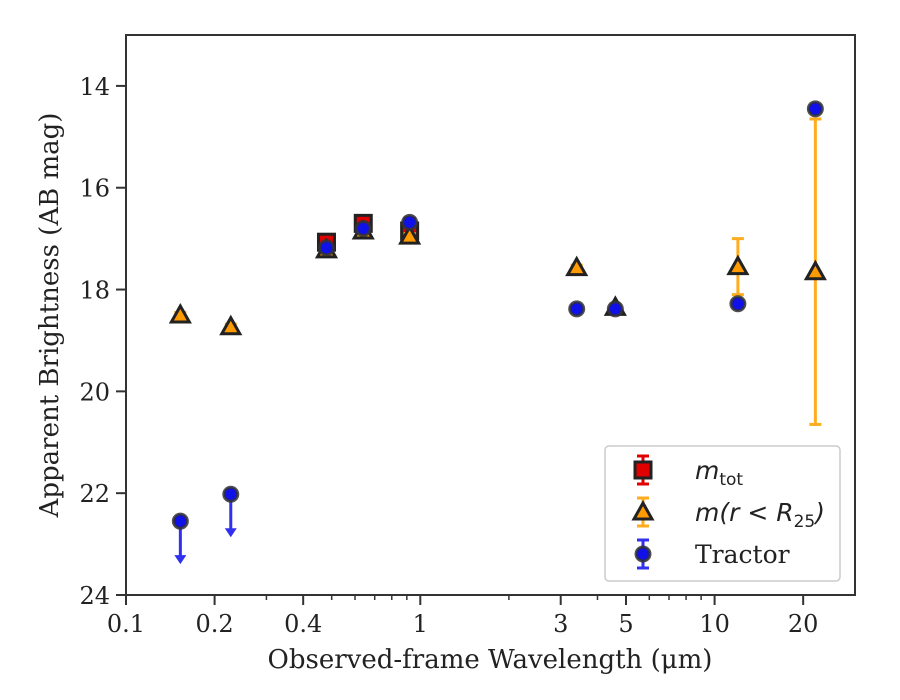 The height and width of the screenshot is (700, 900). What do you see at coordinates (560, 624) in the screenshot?
I see `x-tick-label: 3` at bounding box center [560, 624].